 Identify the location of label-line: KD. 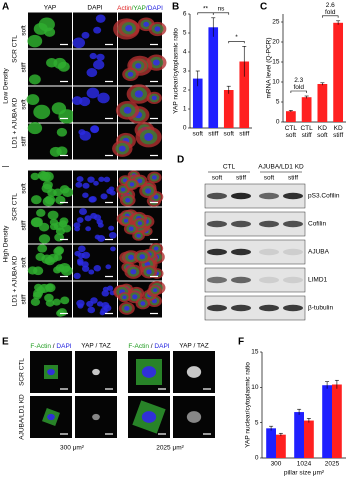
(322, 128).